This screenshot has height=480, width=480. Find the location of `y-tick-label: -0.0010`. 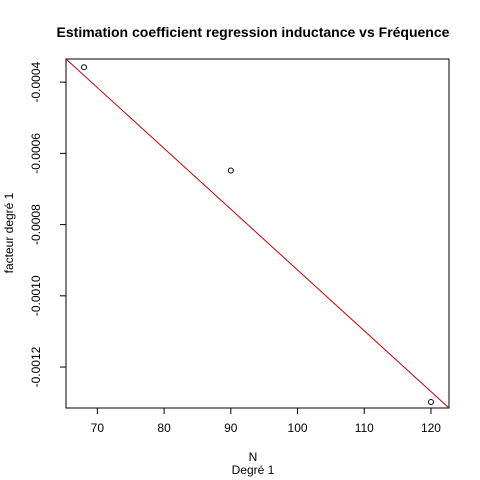

y-tick-label: -0.0010 is located at coordinates (36, 295).